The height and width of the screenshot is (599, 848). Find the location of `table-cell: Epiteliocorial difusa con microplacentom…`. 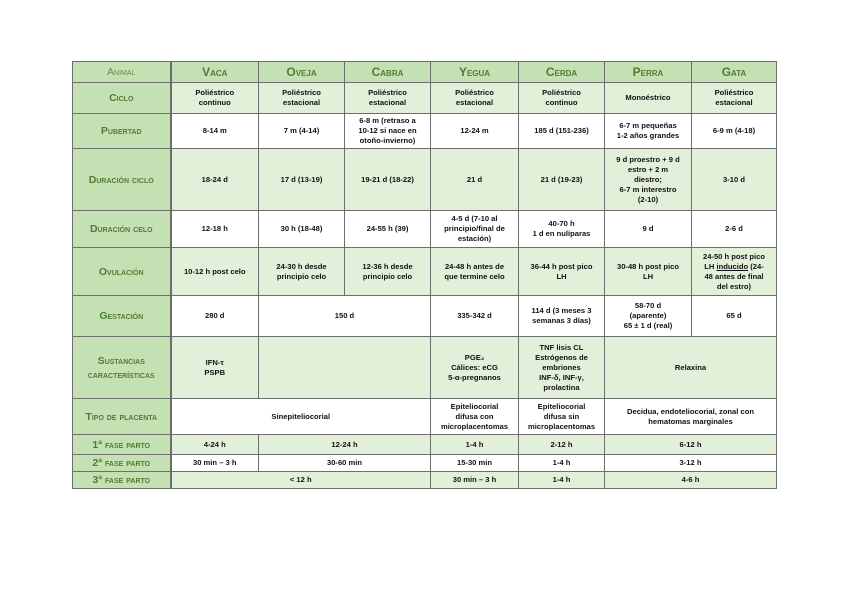

table-cell: Epiteliocorial difusa con microplacentom… is located at coordinates (474, 416).